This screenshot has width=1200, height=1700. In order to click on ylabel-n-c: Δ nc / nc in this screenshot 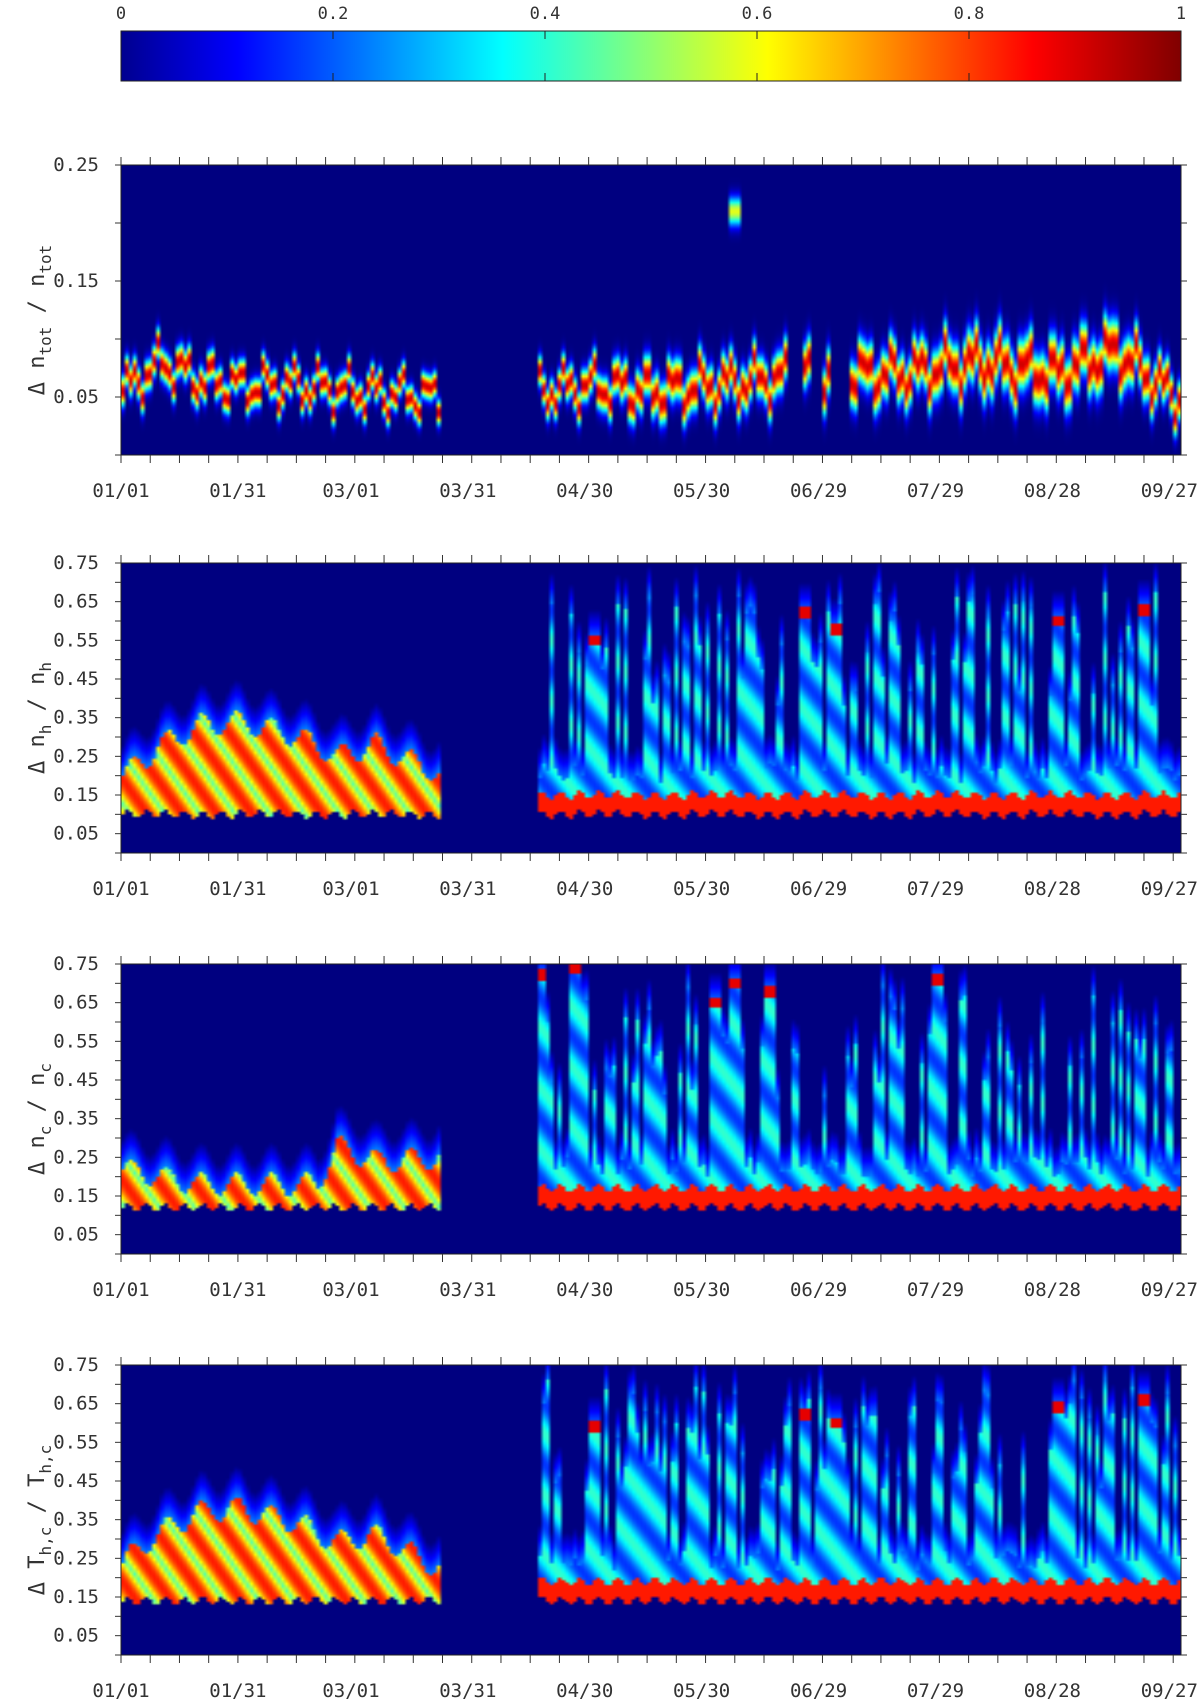, I will do `click(40, 1119)`.